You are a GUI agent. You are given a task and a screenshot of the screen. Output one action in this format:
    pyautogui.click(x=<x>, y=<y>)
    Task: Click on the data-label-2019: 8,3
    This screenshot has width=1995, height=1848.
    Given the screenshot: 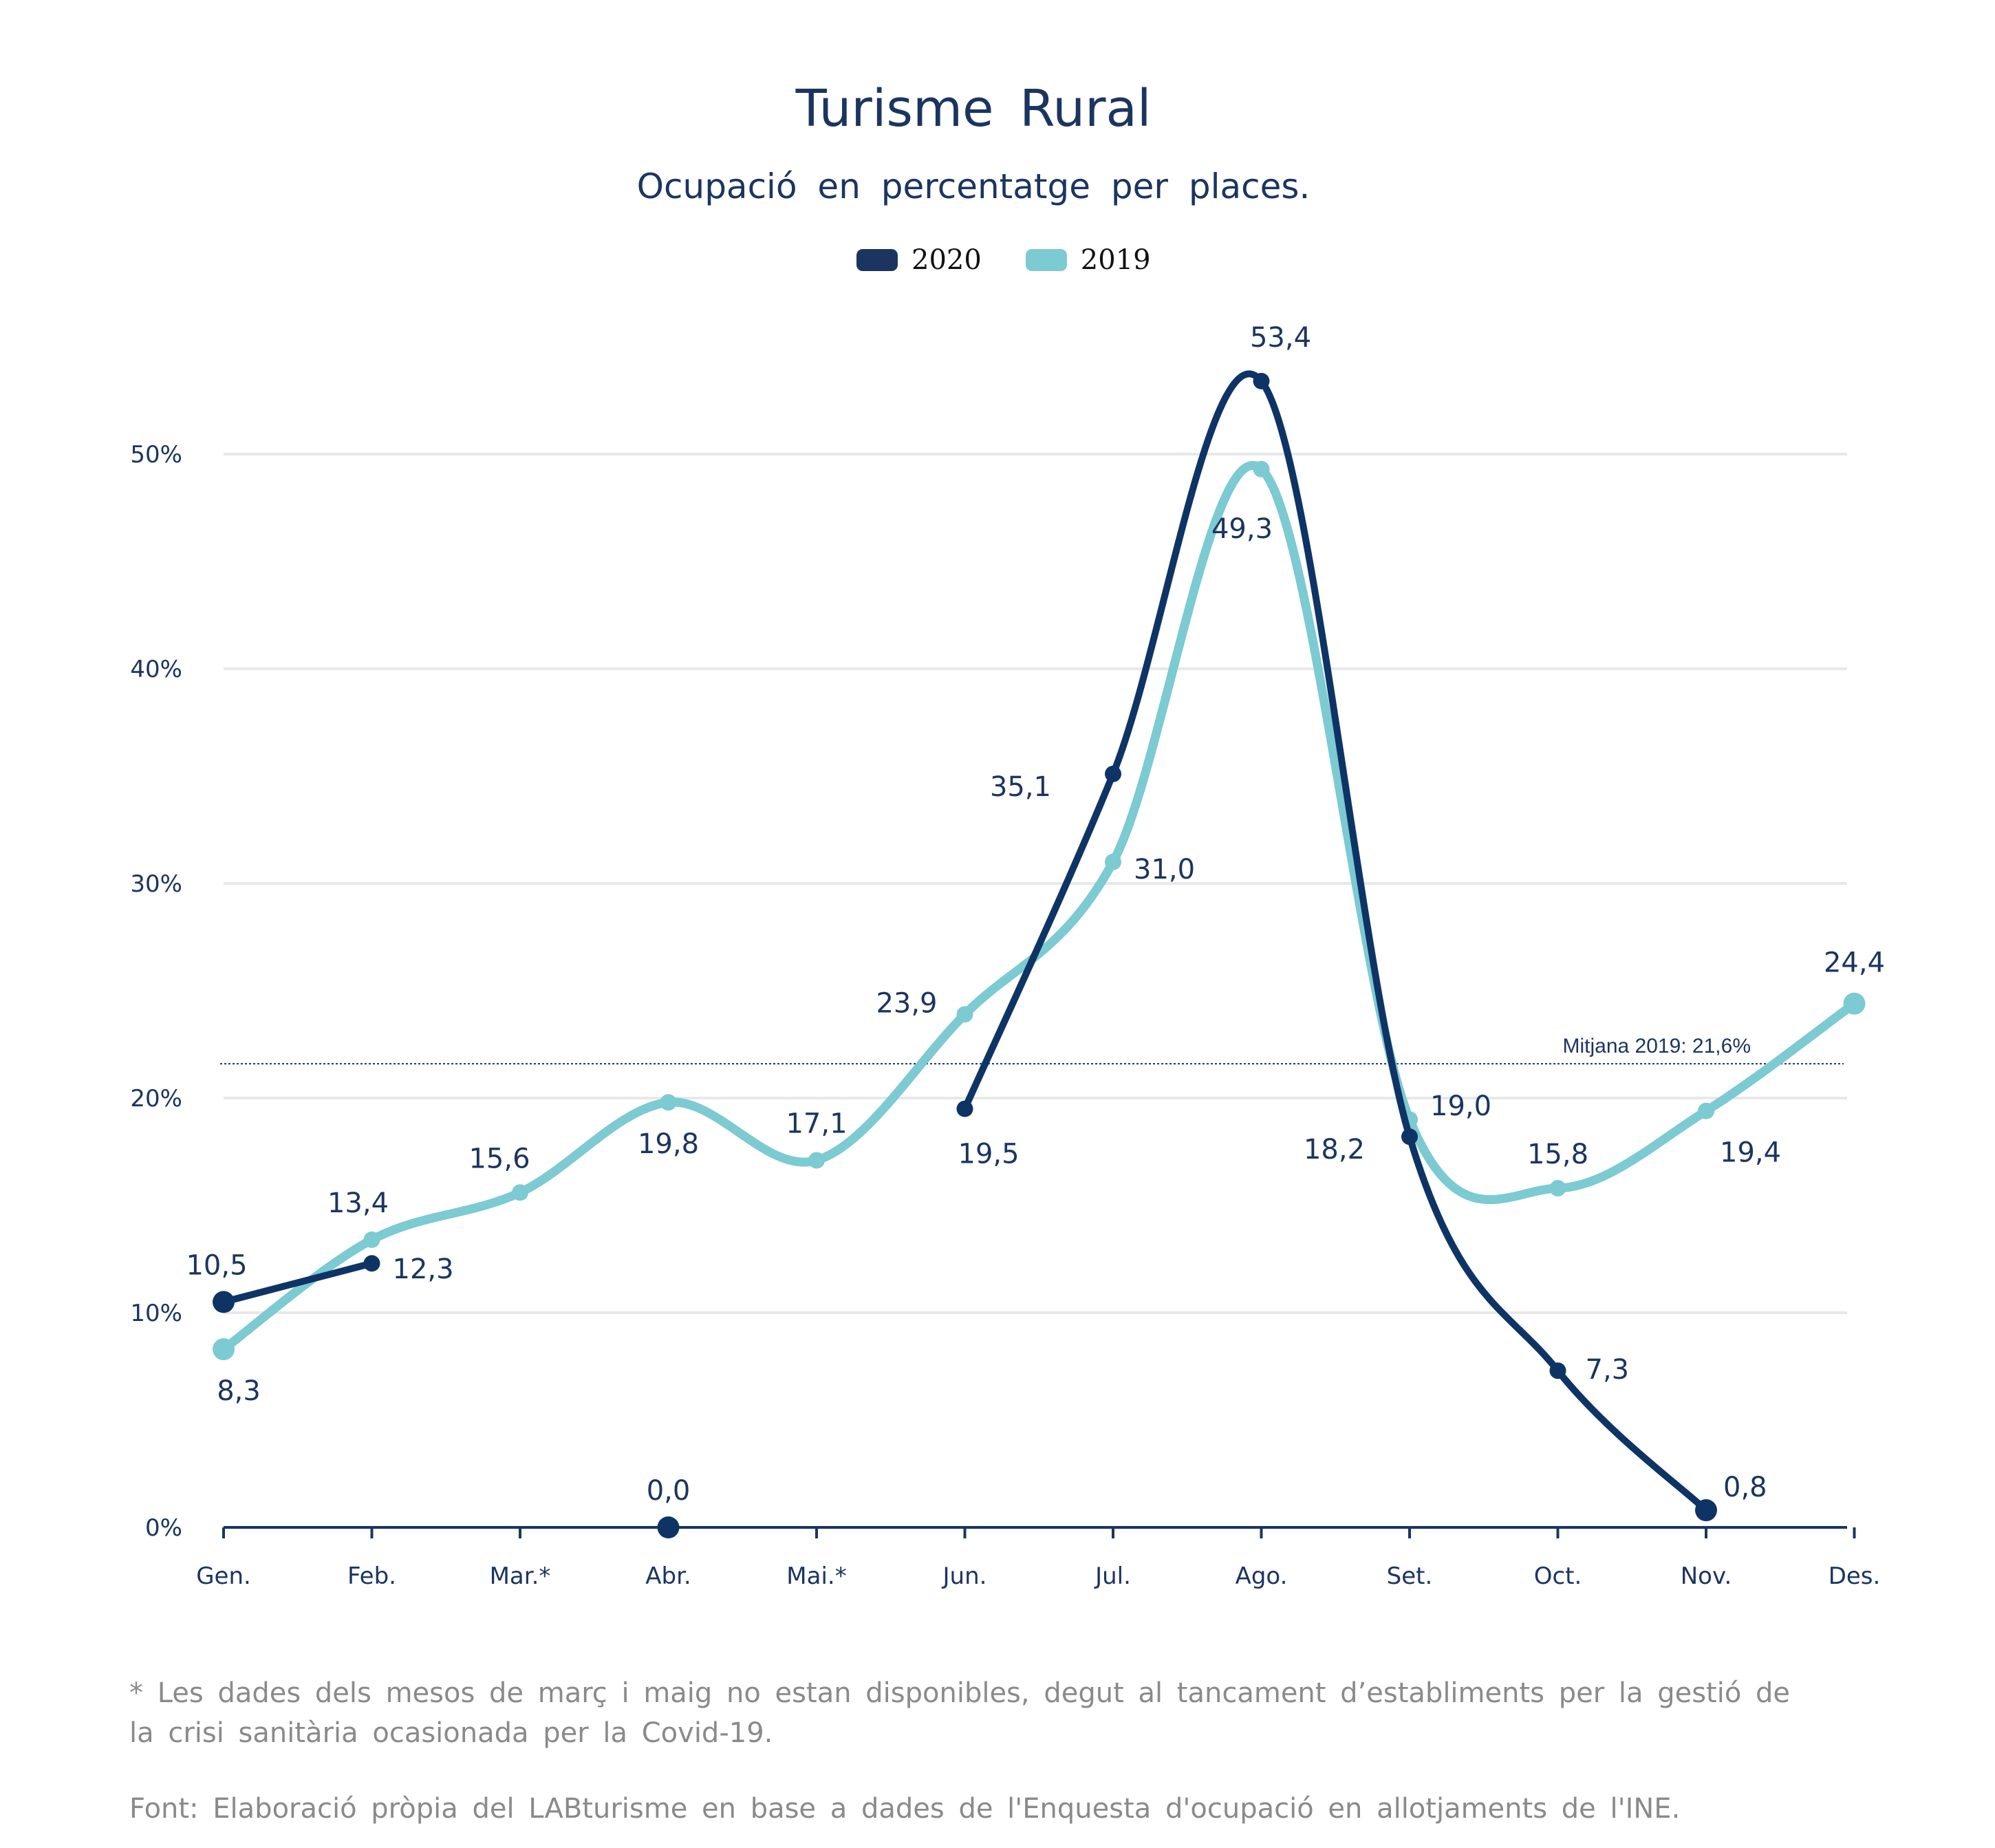 What is the action you would take?
    pyautogui.click(x=239, y=1391)
    